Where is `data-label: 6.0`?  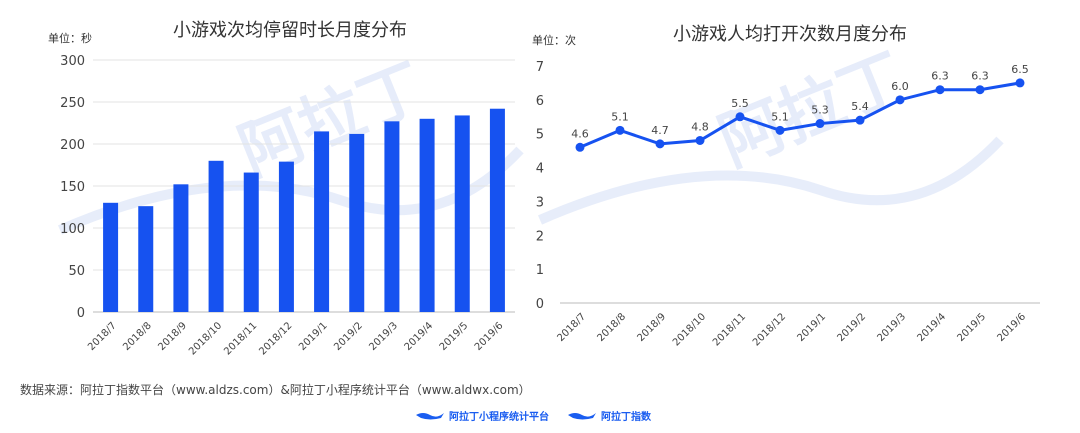
data-label: 6.0 is located at coordinates (900, 86).